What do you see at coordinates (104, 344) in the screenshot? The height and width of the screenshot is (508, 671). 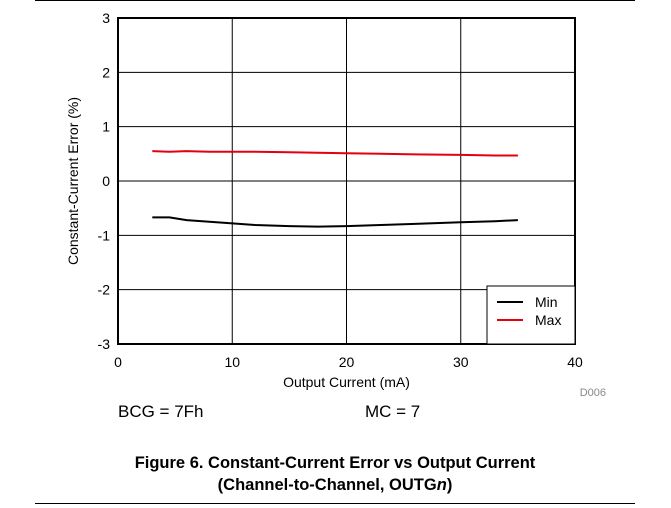 I see `y-tick-label: -3` at bounding box center [104, 344].